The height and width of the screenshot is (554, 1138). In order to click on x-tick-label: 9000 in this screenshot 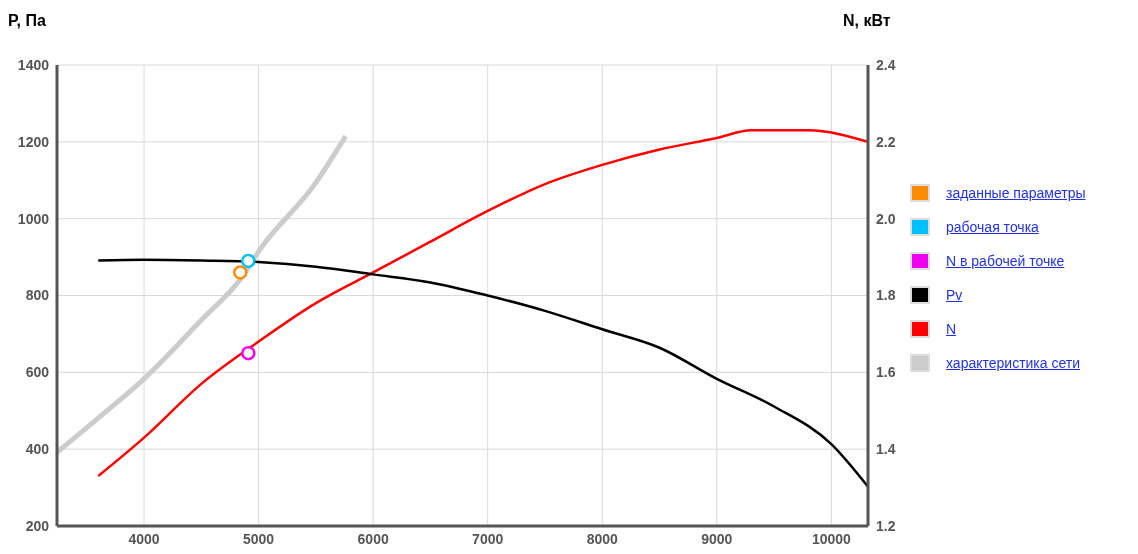, I will do `click(717, 538)`.